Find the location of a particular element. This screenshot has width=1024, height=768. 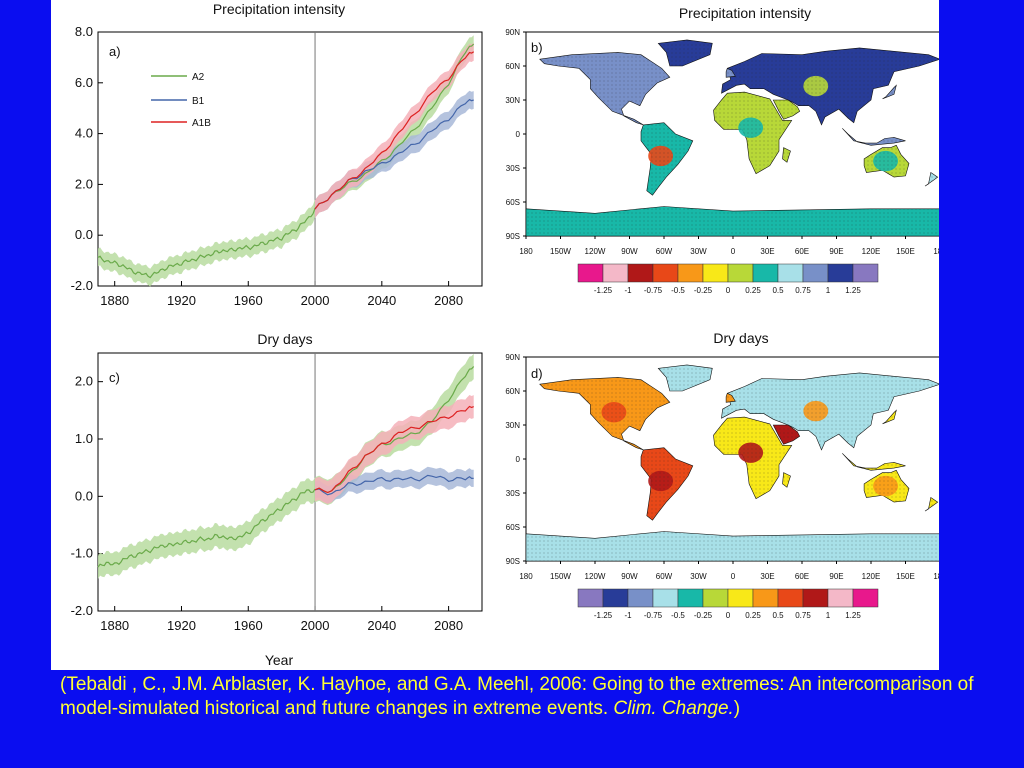

stipple-madagascar is located at coordinates (786, 480).